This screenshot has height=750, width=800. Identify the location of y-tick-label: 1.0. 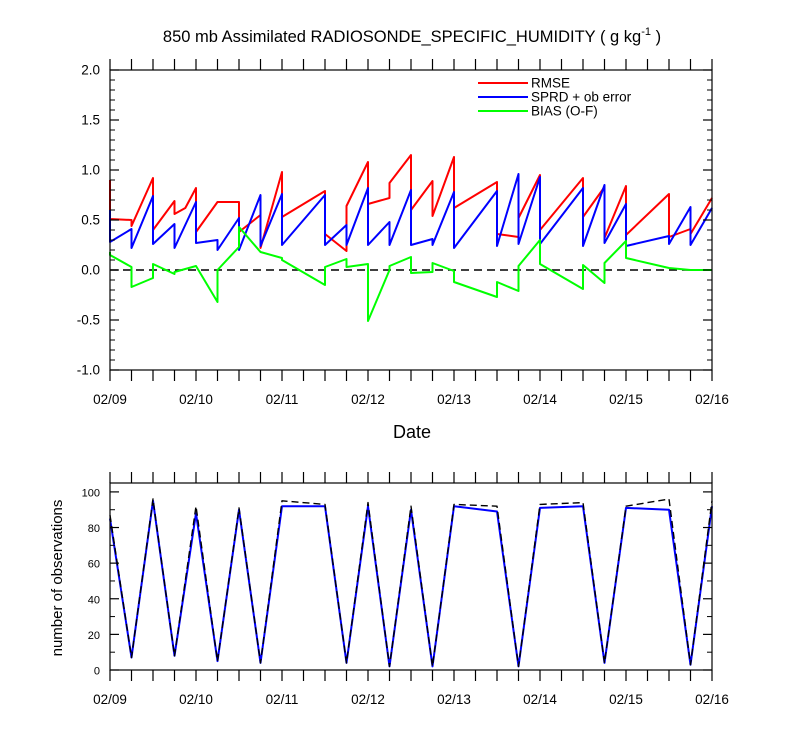
(90, 170).